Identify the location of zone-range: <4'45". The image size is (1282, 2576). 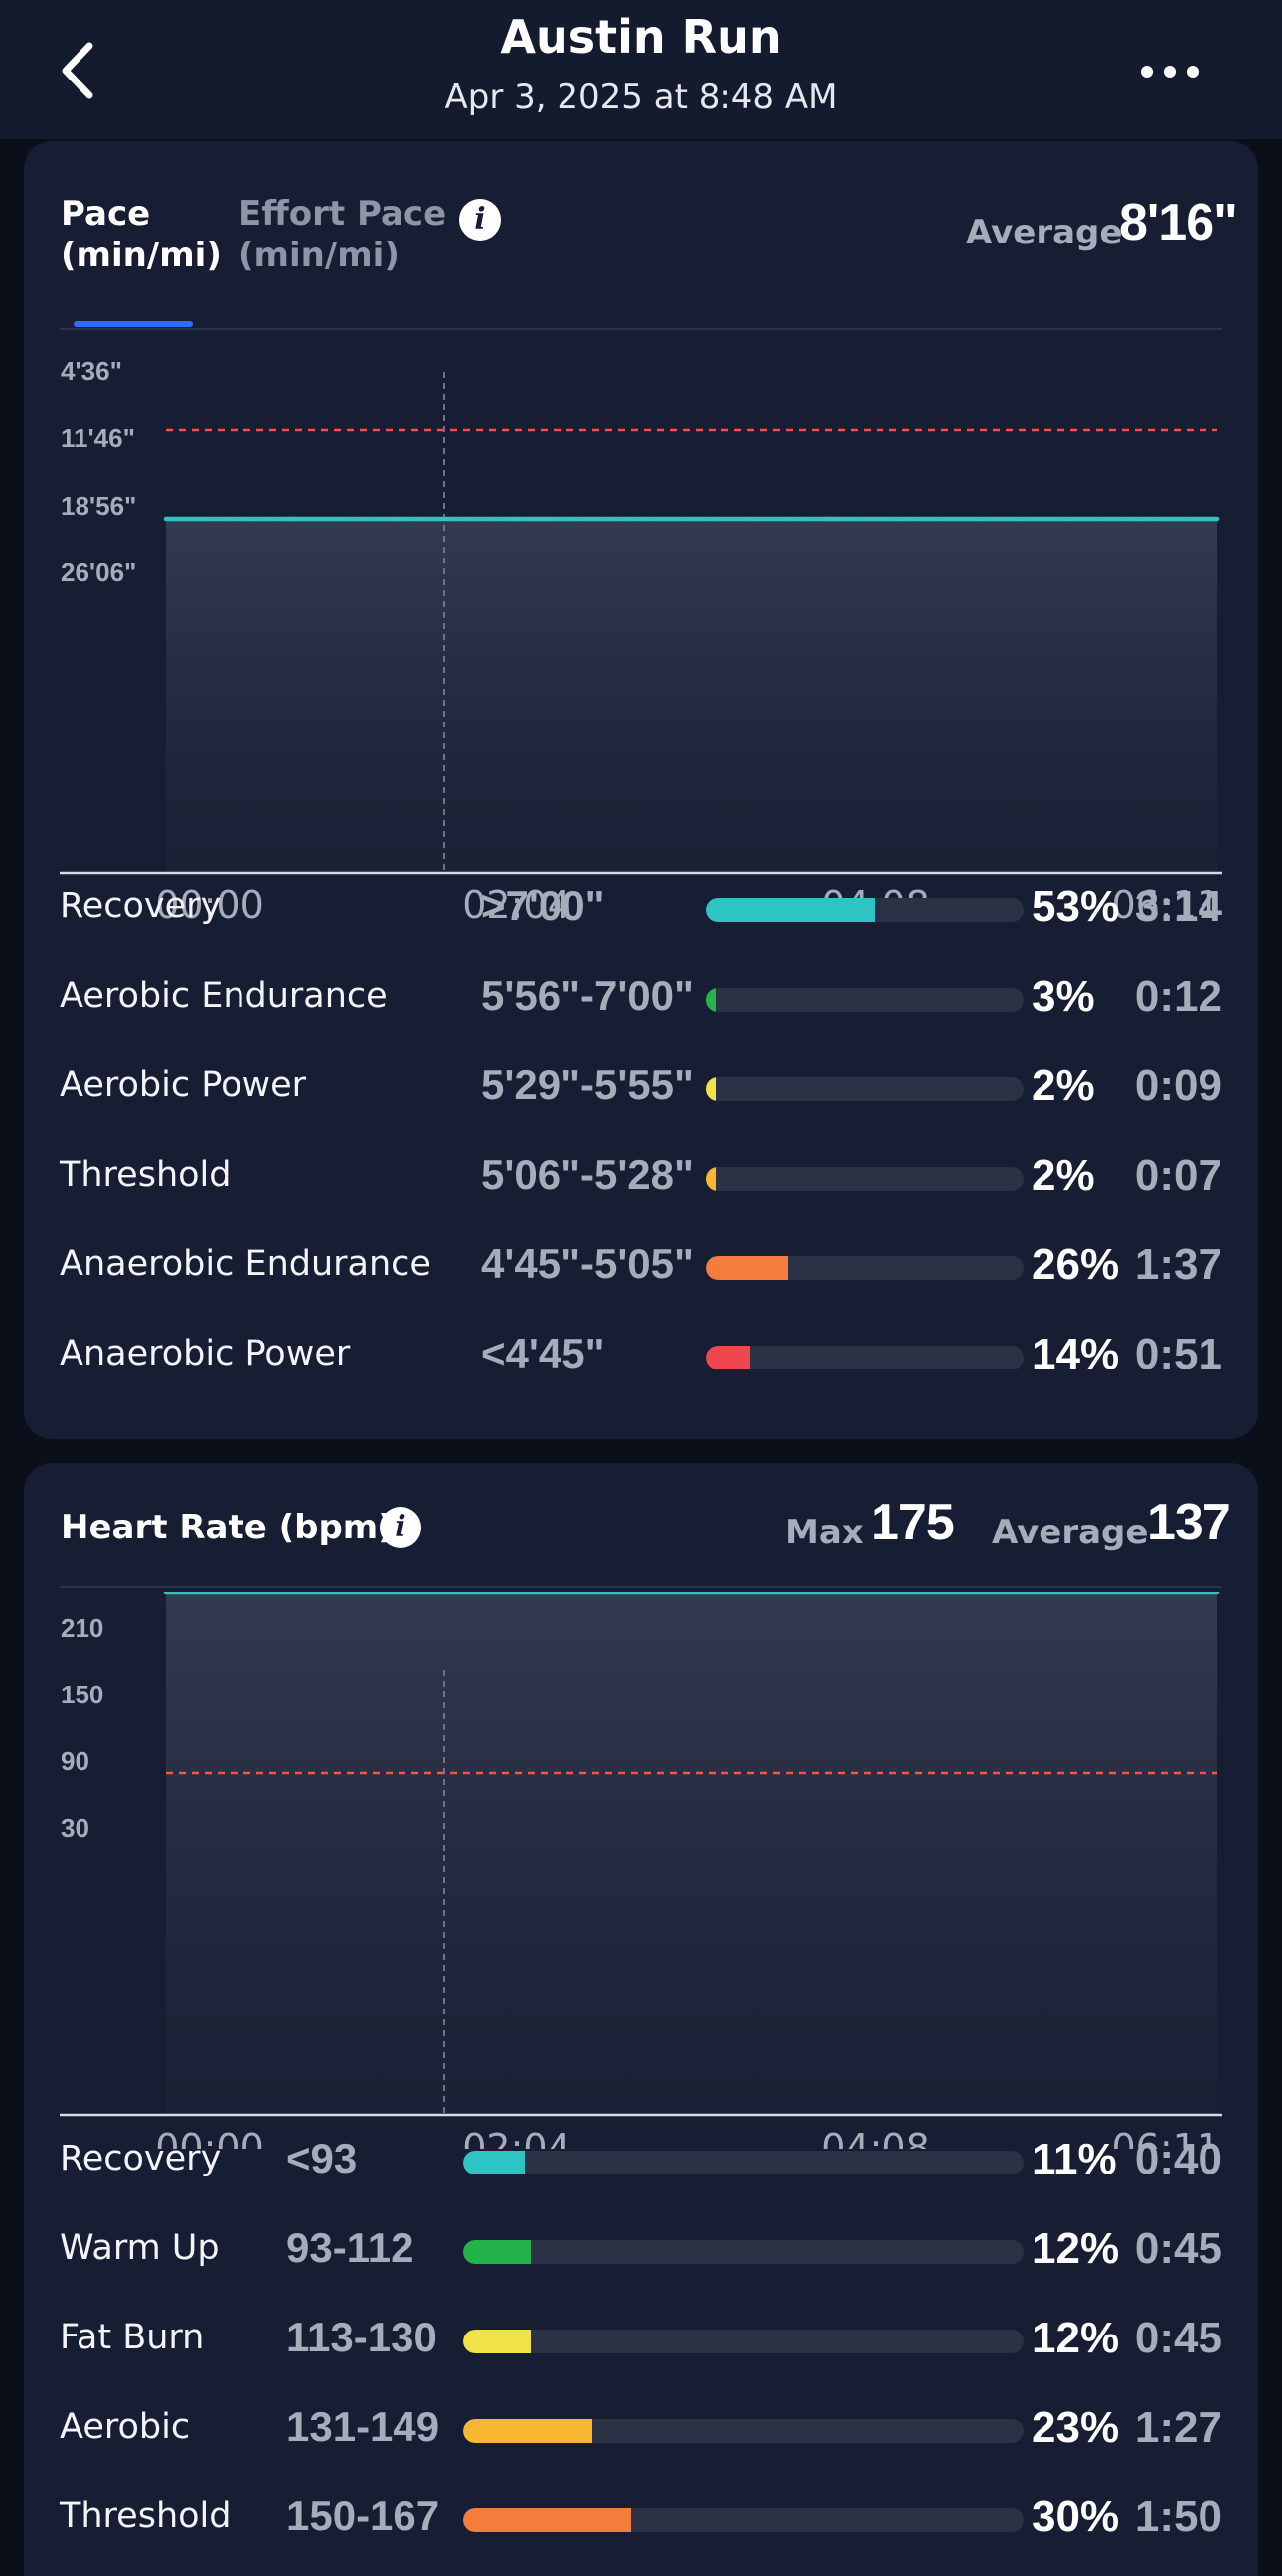
(543, 1353).